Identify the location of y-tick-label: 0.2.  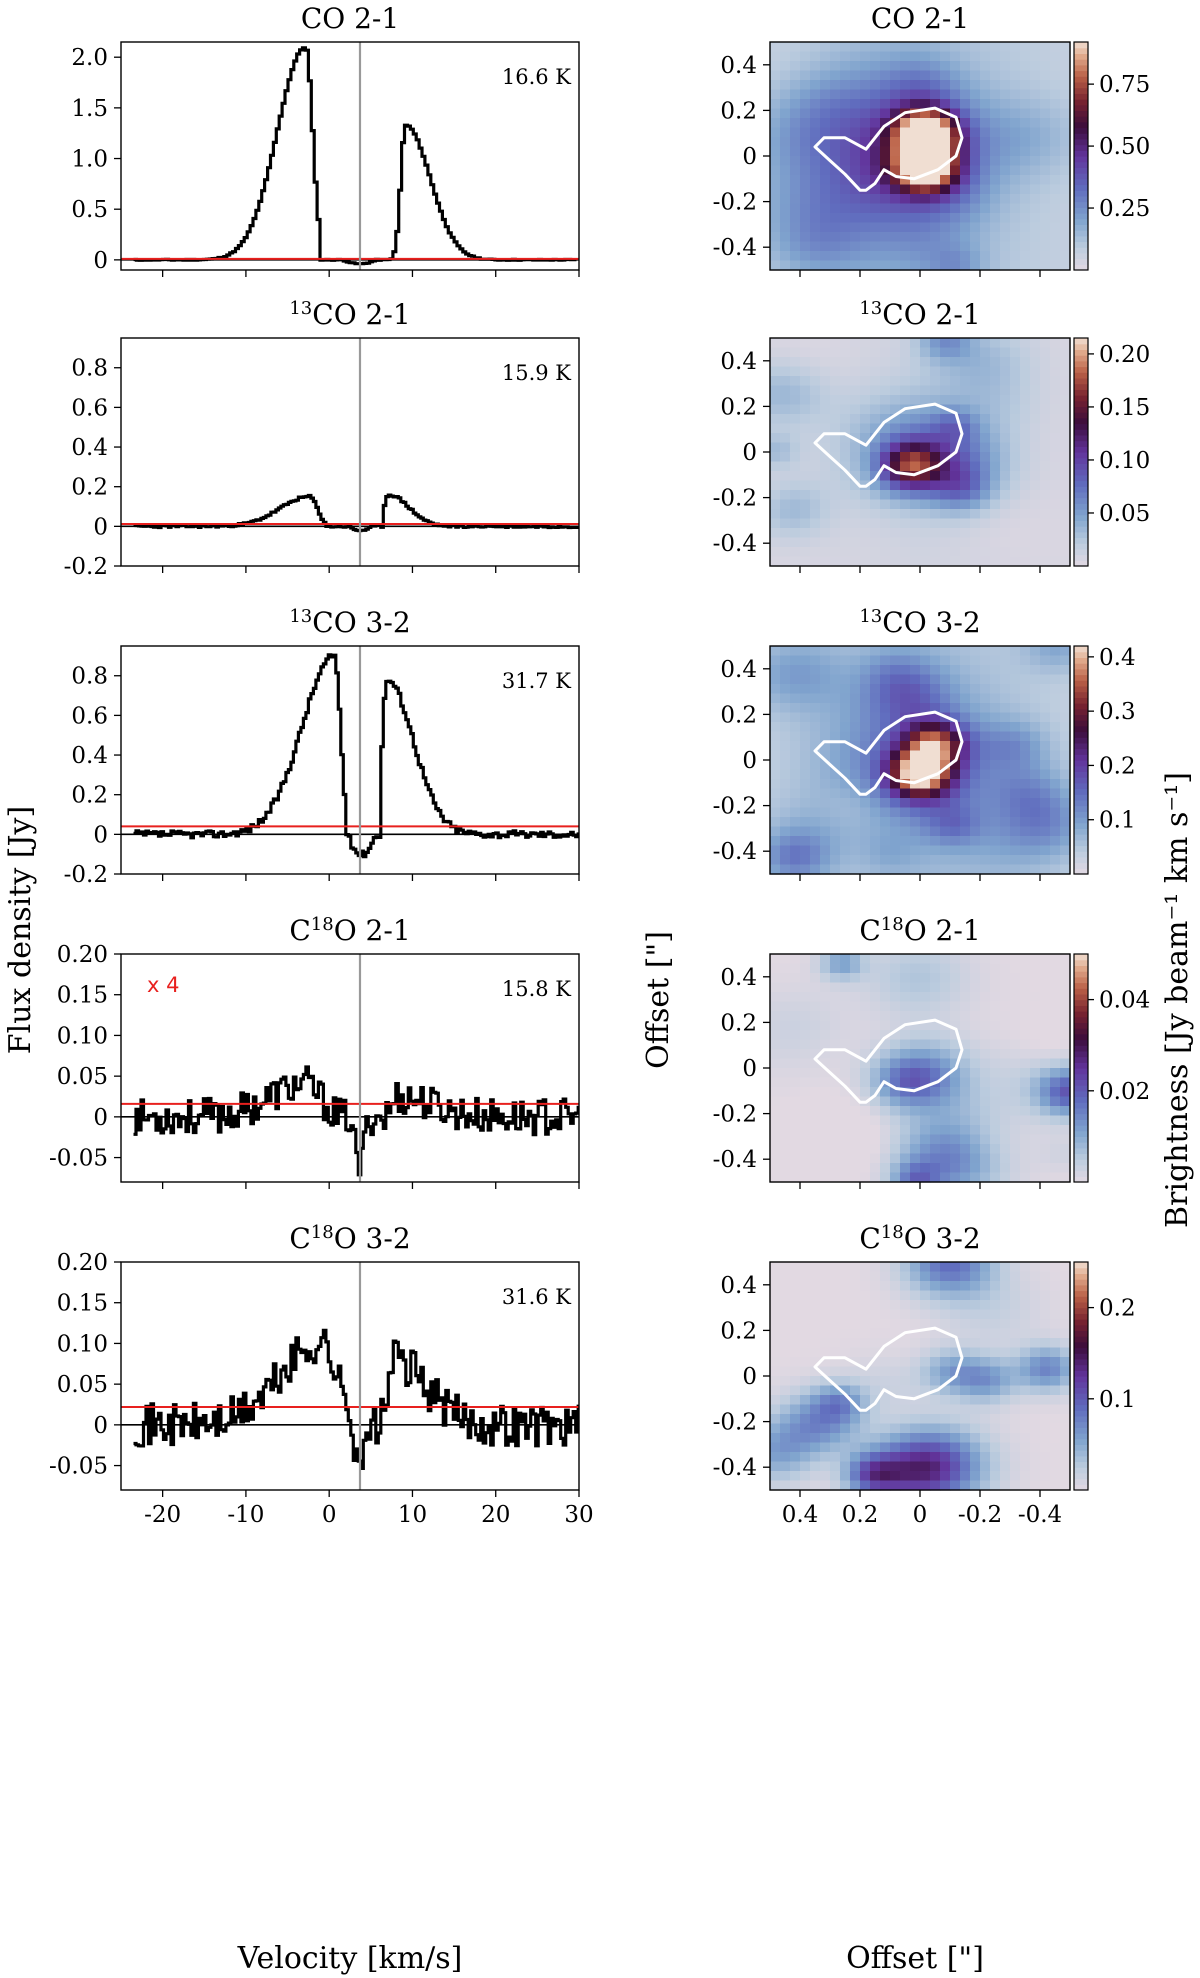
(89, 488).